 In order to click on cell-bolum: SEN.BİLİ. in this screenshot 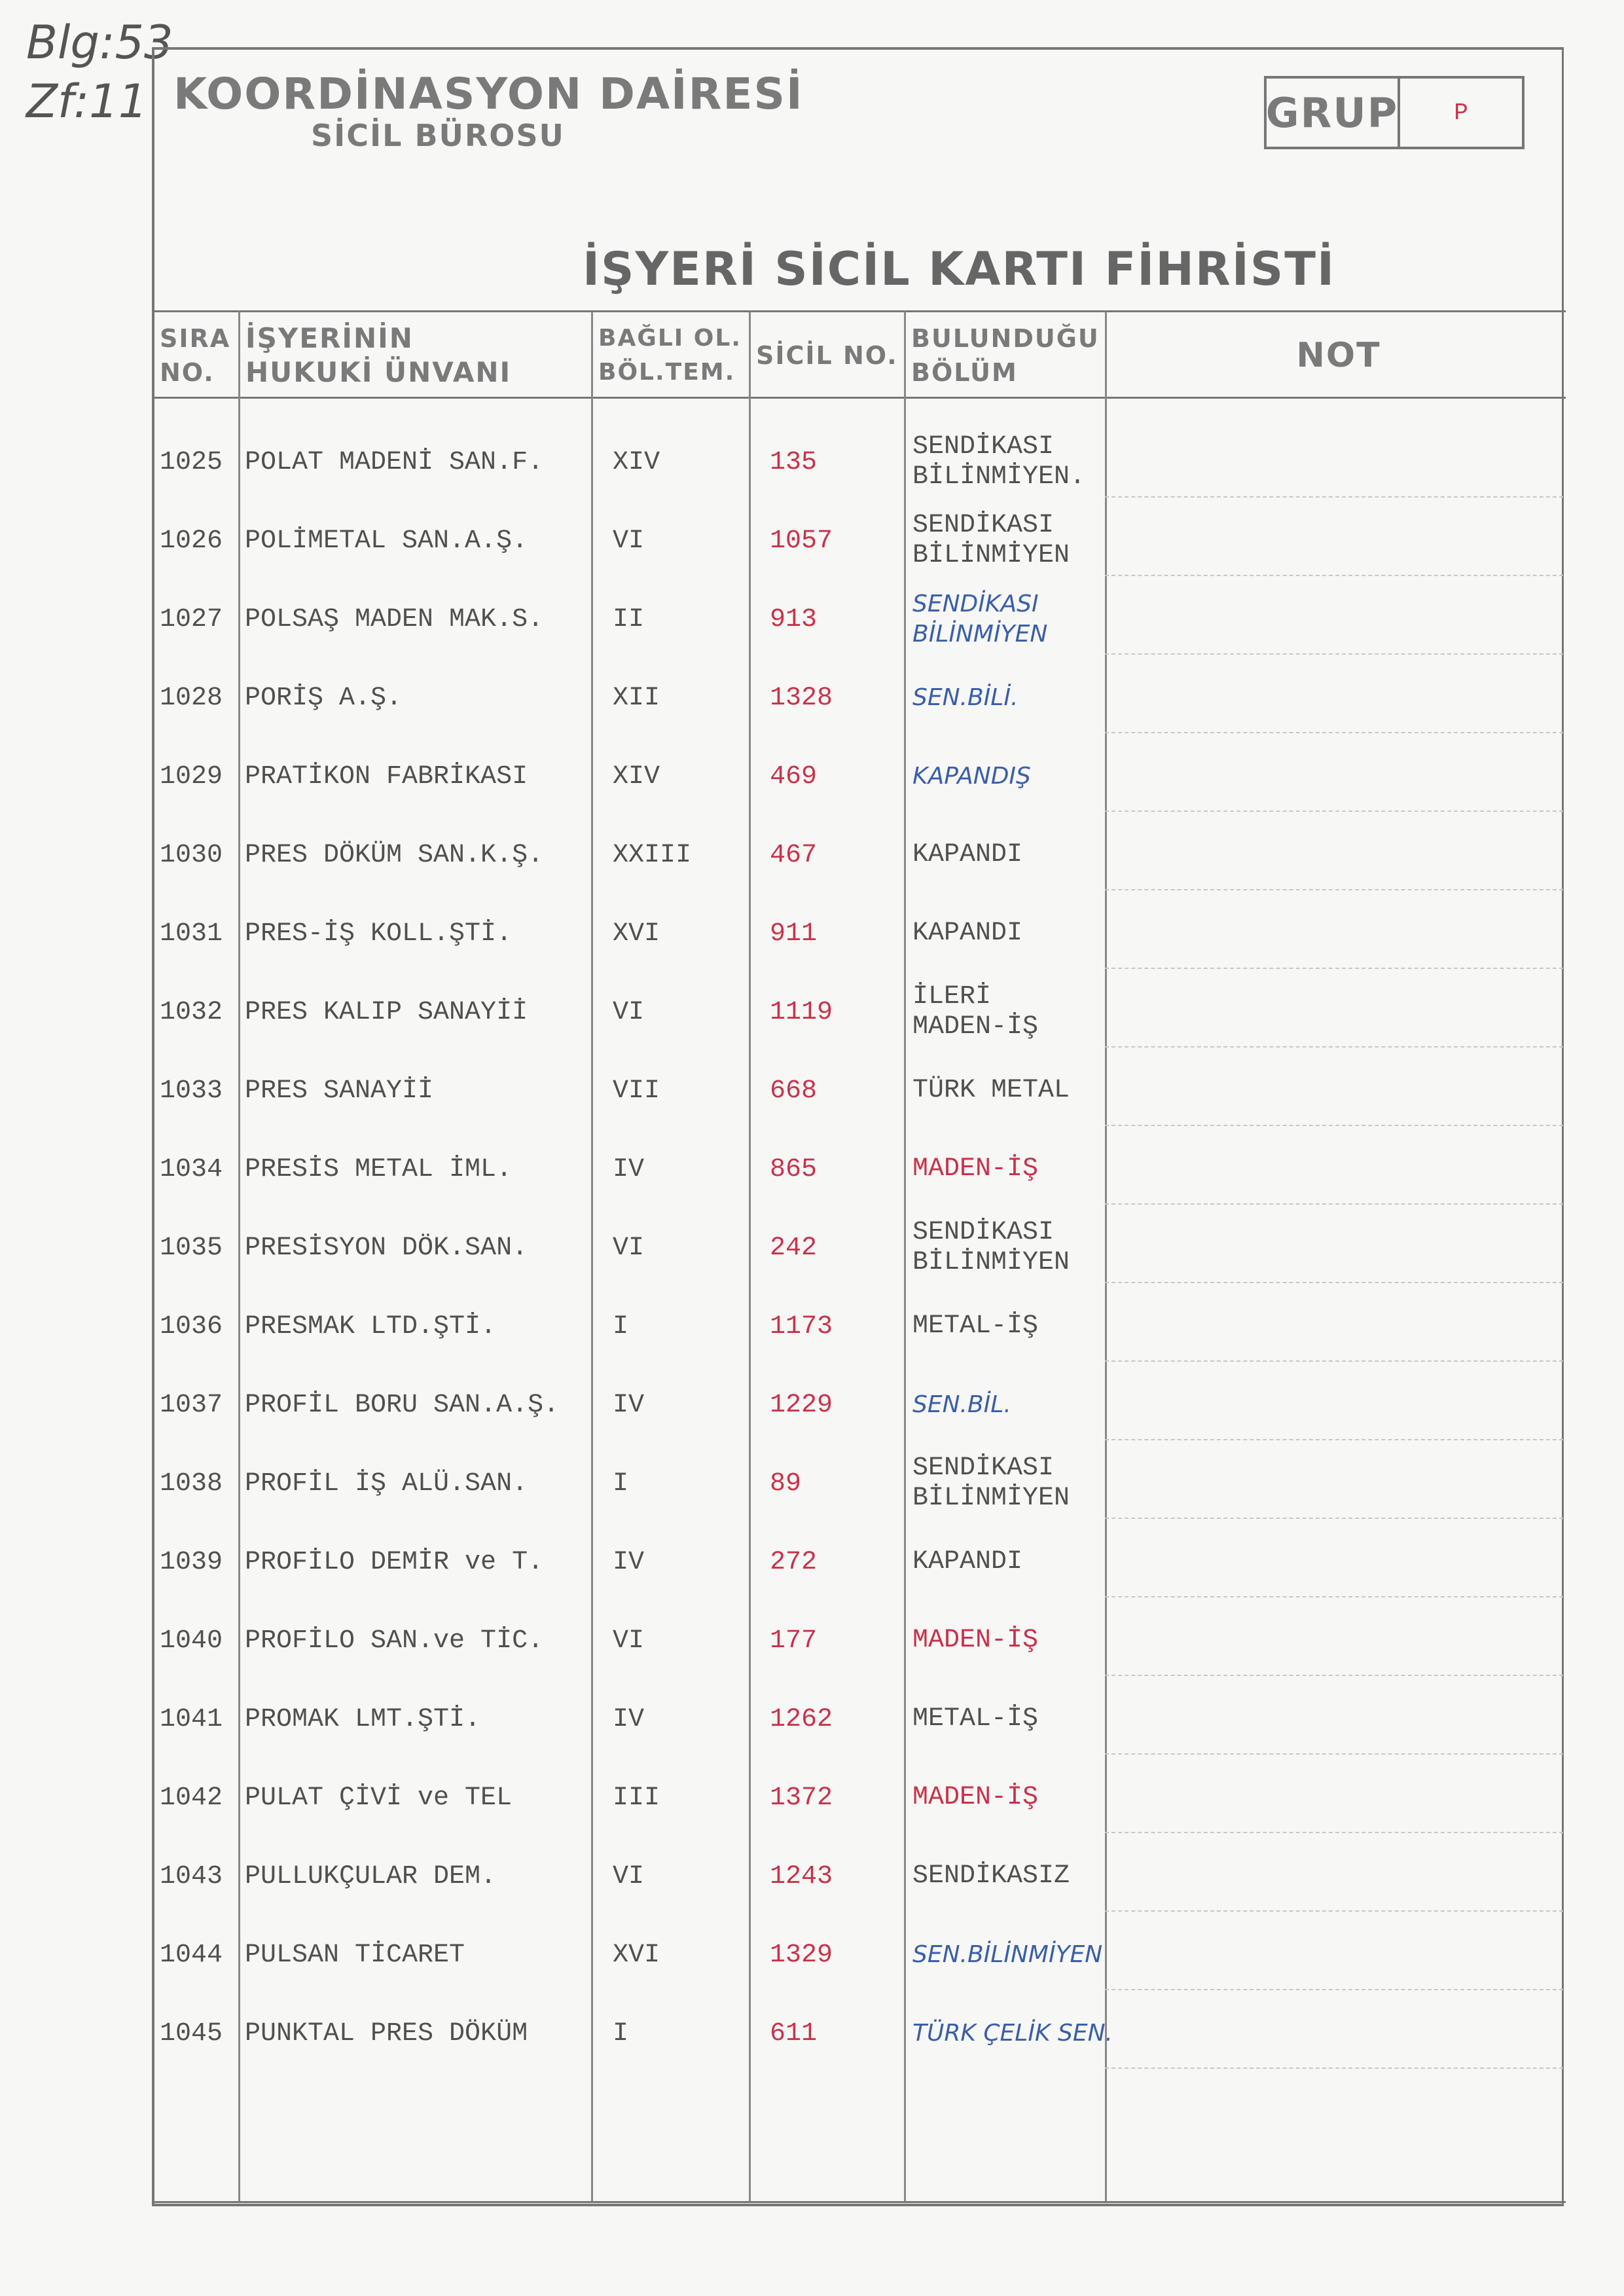, I will do `click(1020, 698)`.